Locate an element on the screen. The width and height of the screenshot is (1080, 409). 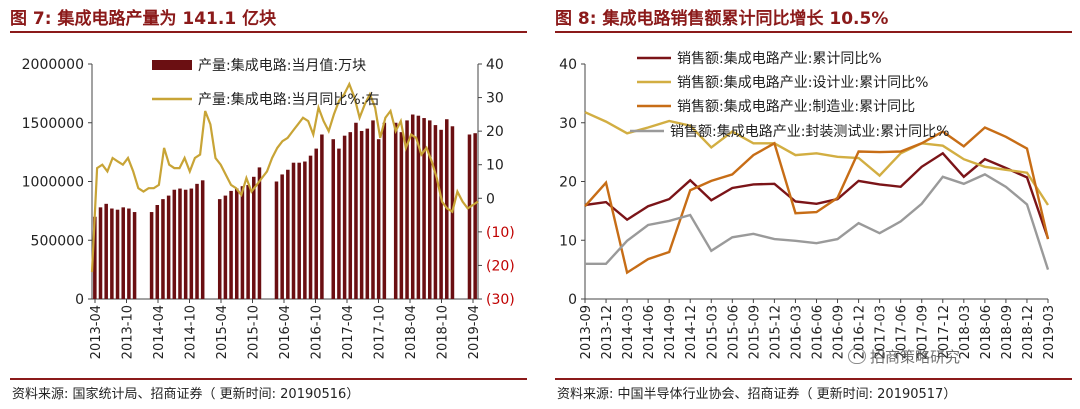
y-right-tick-label: 10 is located at coordinates (495, 166).